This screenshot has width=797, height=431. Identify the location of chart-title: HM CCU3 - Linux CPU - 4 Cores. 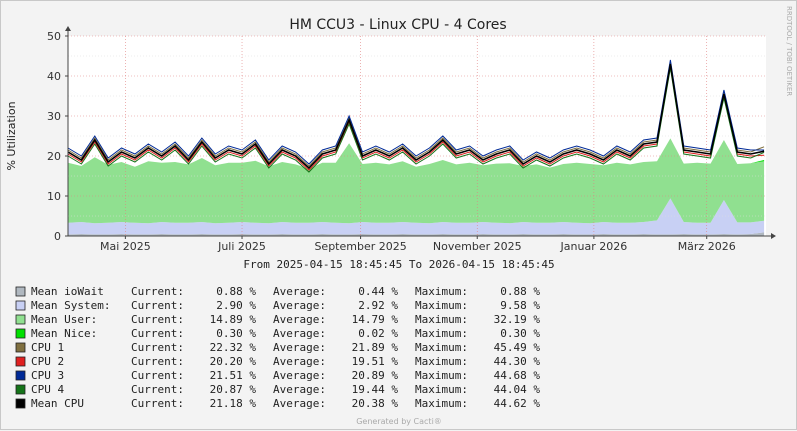
(397, 25).